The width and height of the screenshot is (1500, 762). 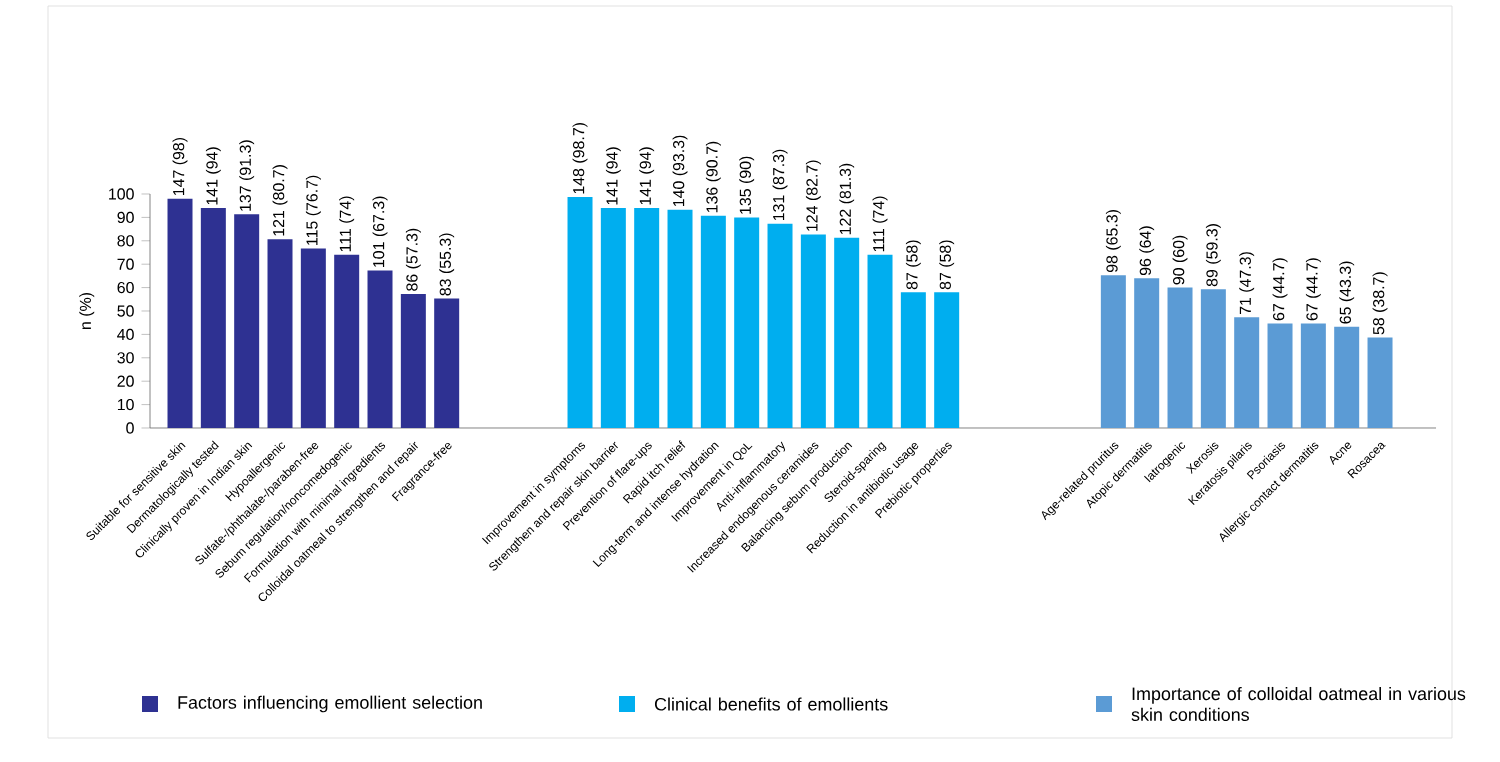 I want to click on legend-label: Clinical benefits of emollients, so click(x=771, y=704).